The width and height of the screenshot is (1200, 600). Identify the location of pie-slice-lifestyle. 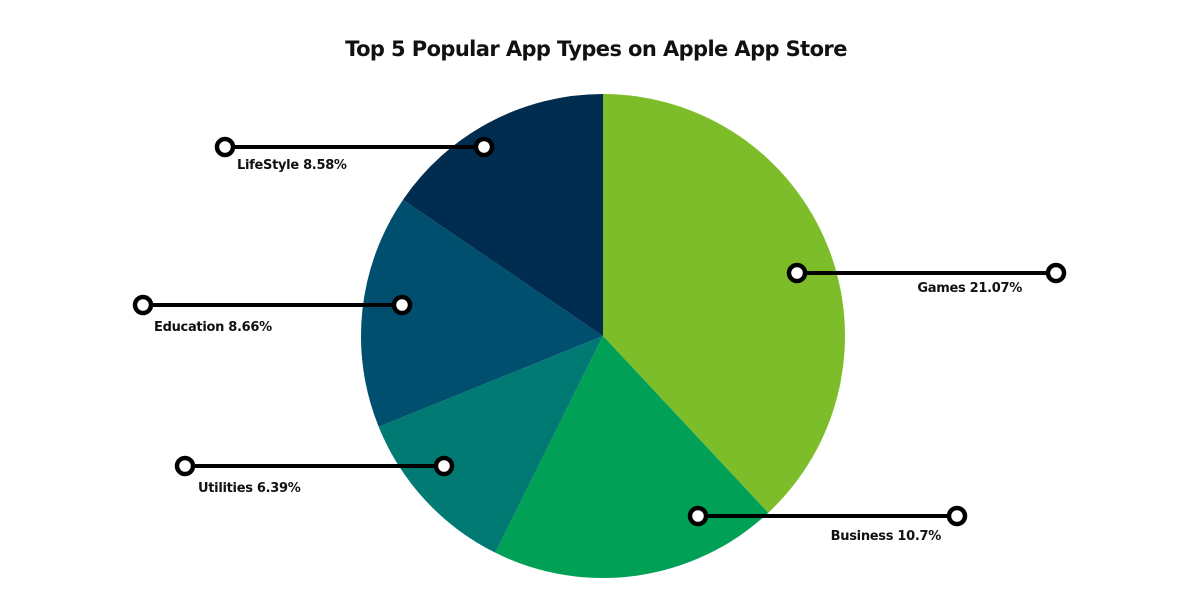
(502, 215).